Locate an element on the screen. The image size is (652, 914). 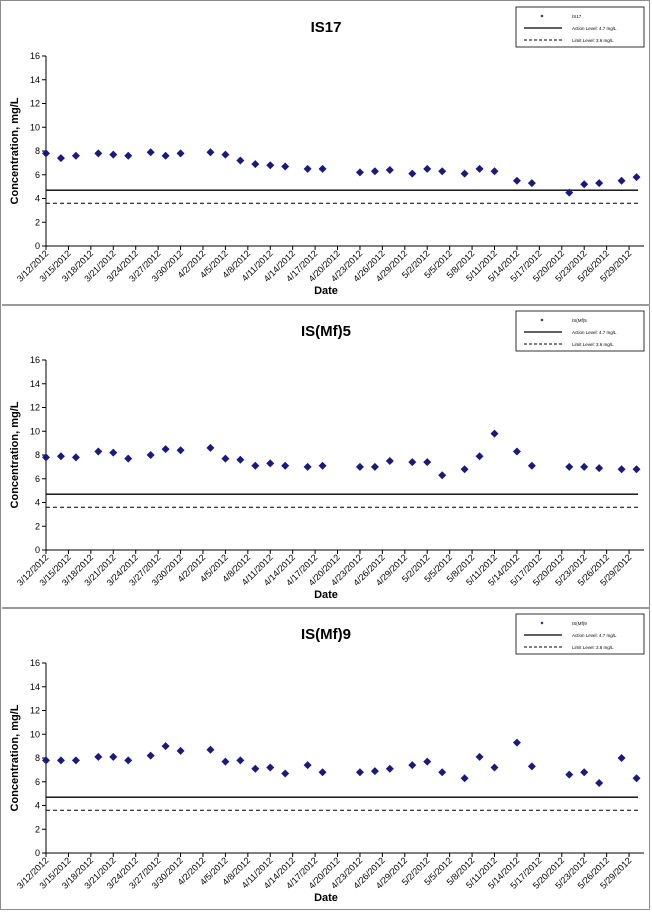
legend-box is located at coordinates (580, 27).